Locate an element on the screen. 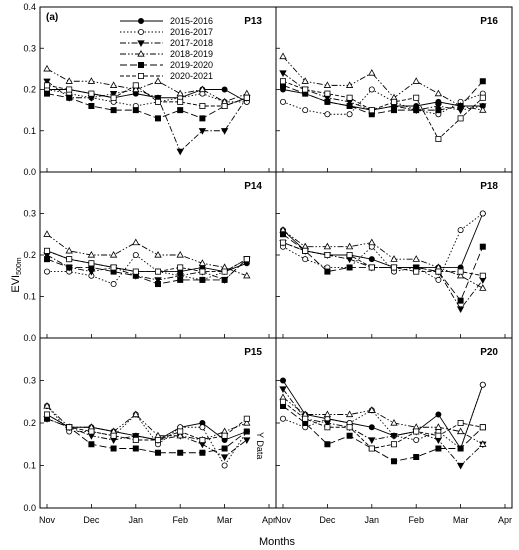  series-2017-2018 is located at coordinates (147, 268).